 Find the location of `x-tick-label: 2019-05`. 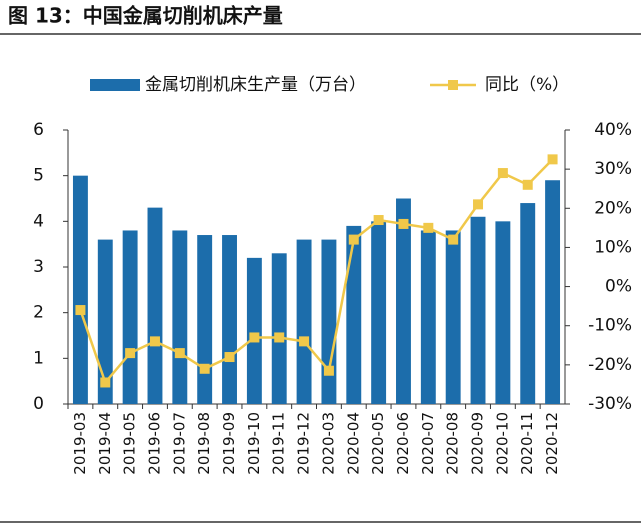

x-tick-label: 2019-05 is located at coordinates (130, 443).